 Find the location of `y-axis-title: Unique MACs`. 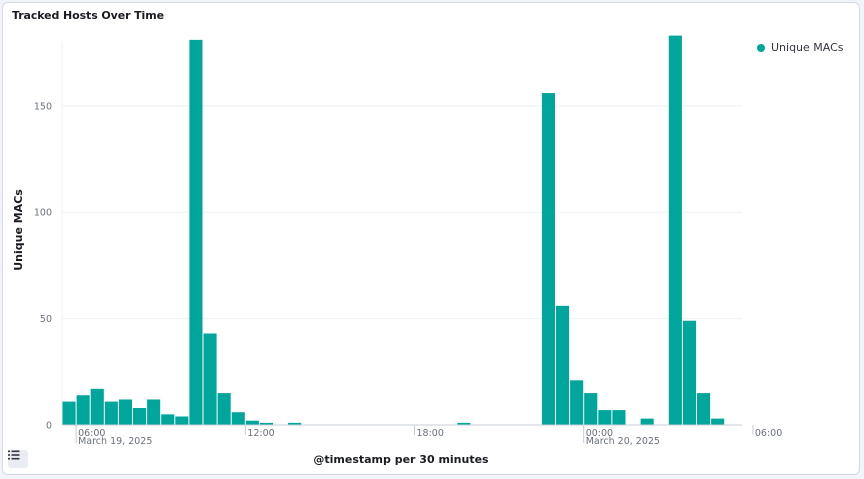

y-axis-title: Unique MACs is located at coordinates (18, 230).